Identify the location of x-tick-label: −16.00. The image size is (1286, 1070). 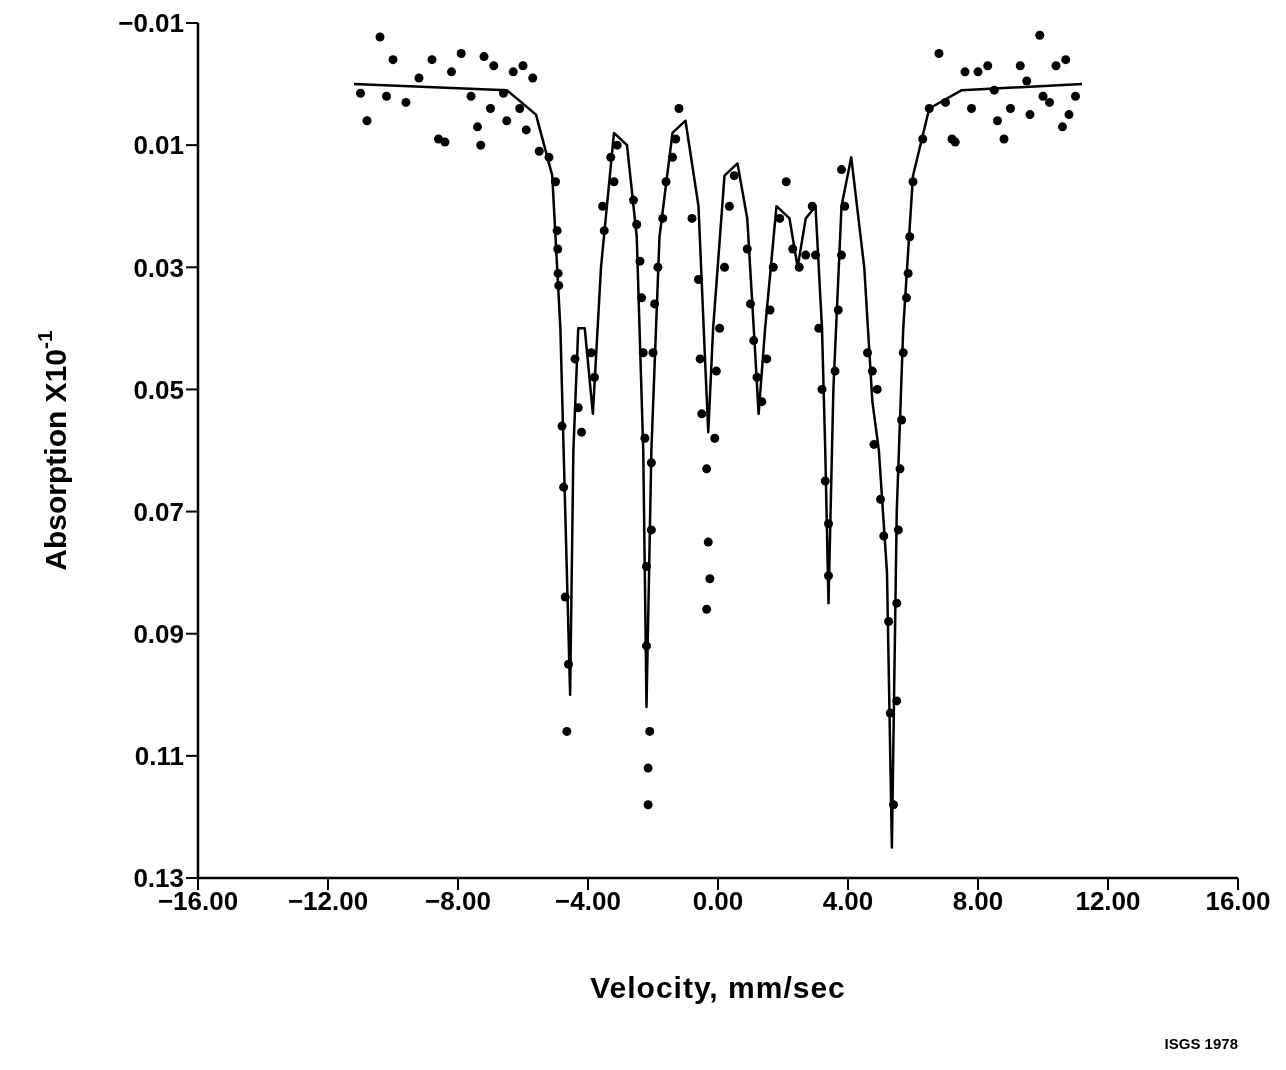
(198, 901).